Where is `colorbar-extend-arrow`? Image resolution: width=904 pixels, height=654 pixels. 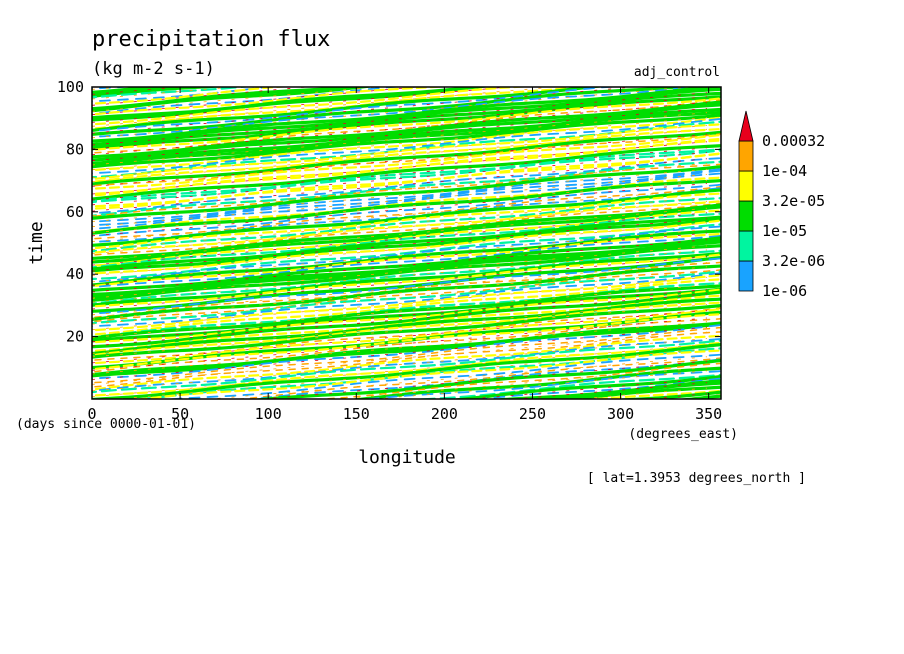 colorbar-extend-arrow is located at coordinates (746, 126).